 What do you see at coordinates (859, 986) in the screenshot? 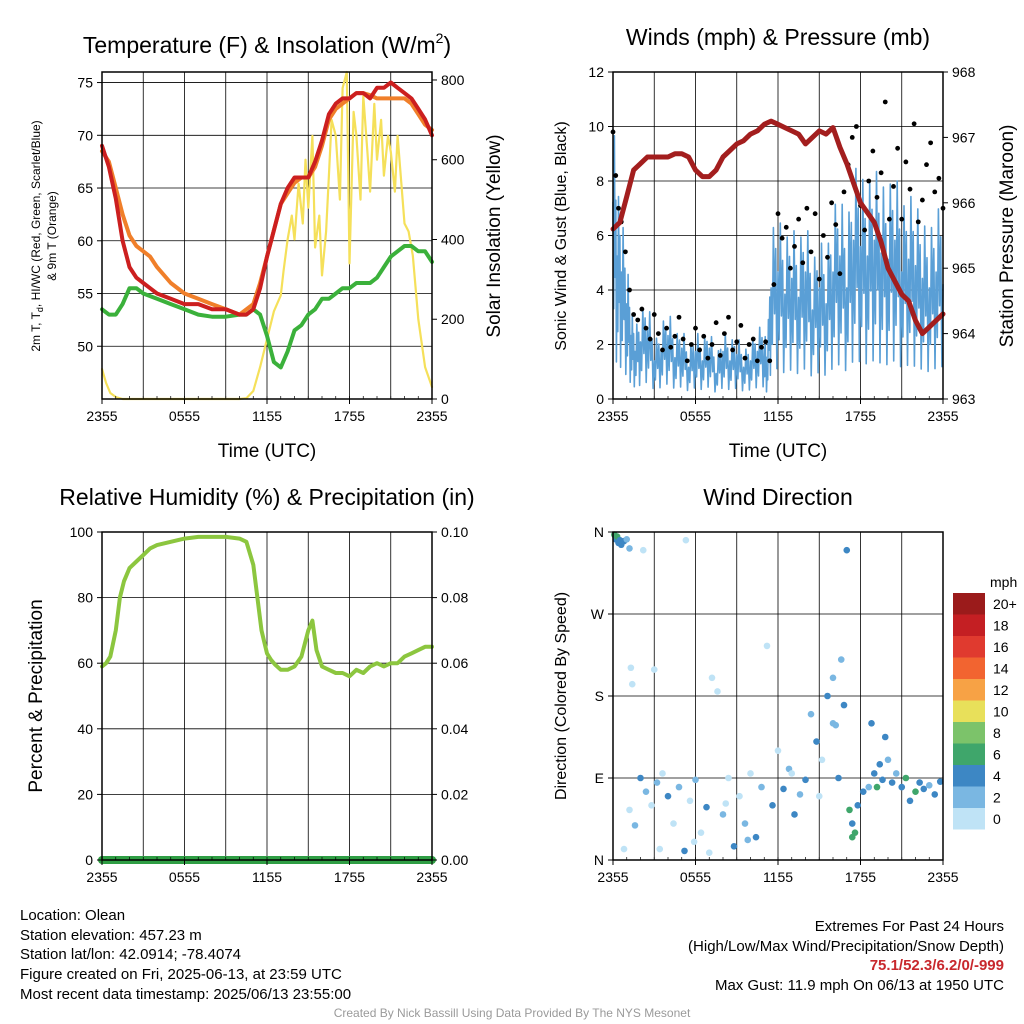
I see `max-gust: Max Gust: 11.9 mph On 06/13 at 1950 UTC` at bounding box center [859, 986].